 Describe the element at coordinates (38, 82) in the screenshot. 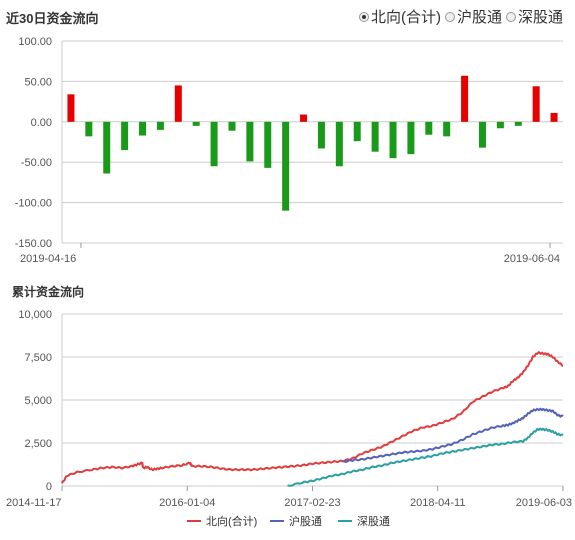

I see `y-tick-label: 50.00` at that location.